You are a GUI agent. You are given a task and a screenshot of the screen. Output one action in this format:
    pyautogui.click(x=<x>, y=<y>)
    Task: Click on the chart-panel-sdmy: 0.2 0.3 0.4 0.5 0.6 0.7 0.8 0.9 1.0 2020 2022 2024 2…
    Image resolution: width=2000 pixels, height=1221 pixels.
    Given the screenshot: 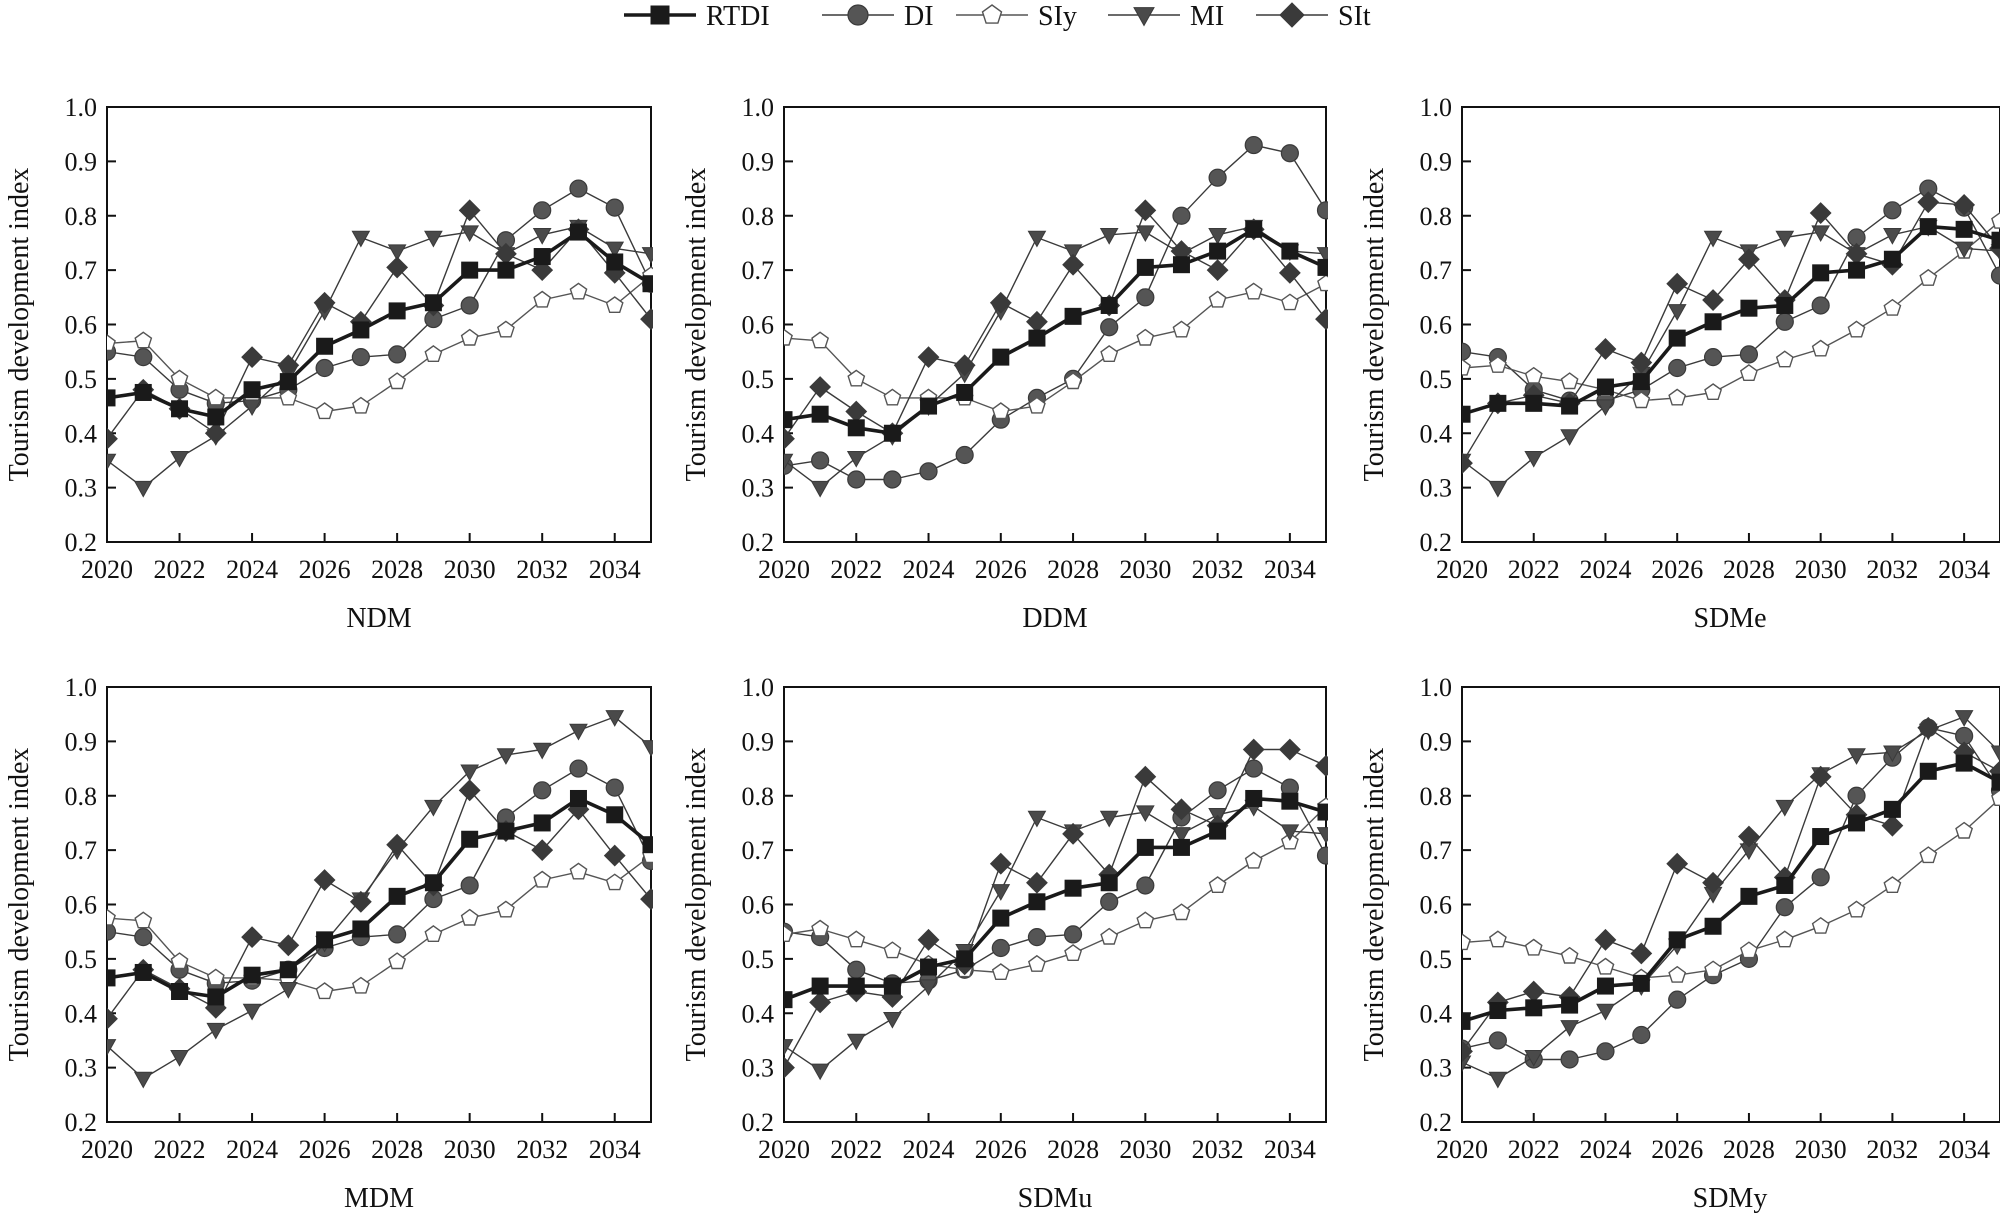 What is the action you would take?
    pyautogui.click(x=1679, y=943)
    